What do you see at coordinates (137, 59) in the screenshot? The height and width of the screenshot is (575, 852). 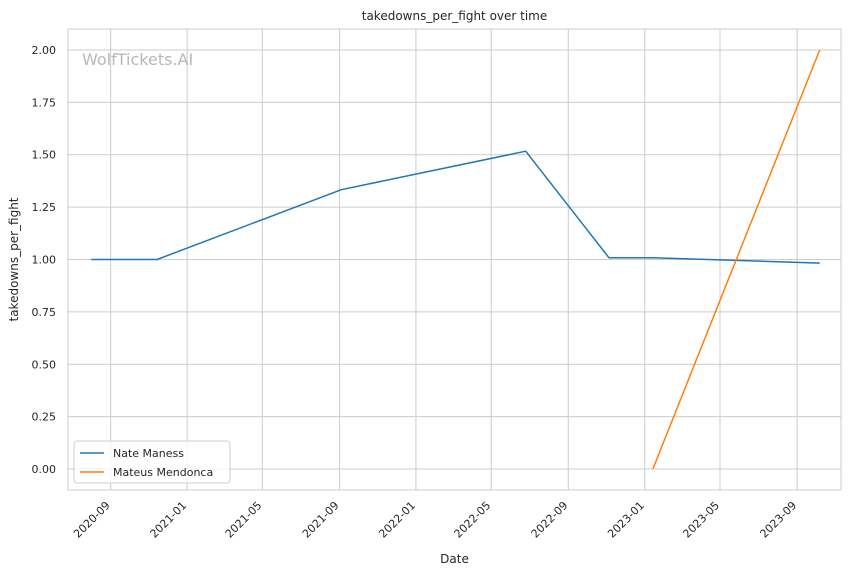 I see `watermark: WolfTickets.AI` at bounding box center [137, 59].